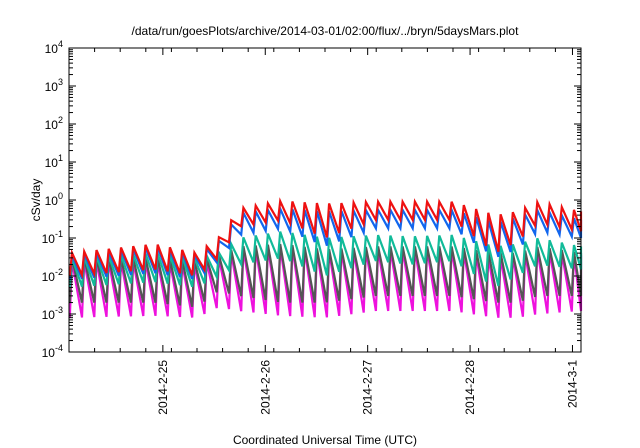 The height and width of the screenshot is (448, 640). What do you see at coordinates (54, 47) in the screenshot?
I see `y-tick-label: 10⁴` at bounding box center [54, 47].